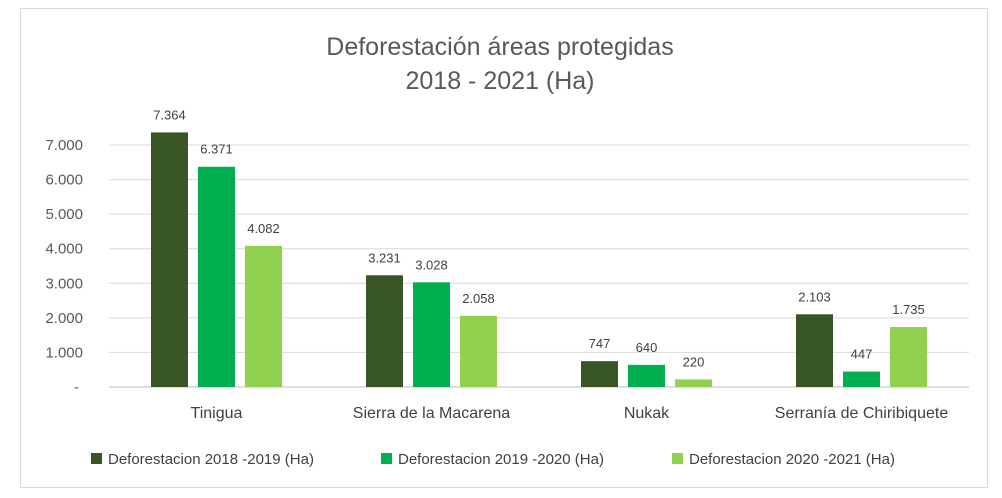  What do you see at coordinates (600, 343) in the screenshot?
I see `data-label: 747` at bounding box center [600, 343].